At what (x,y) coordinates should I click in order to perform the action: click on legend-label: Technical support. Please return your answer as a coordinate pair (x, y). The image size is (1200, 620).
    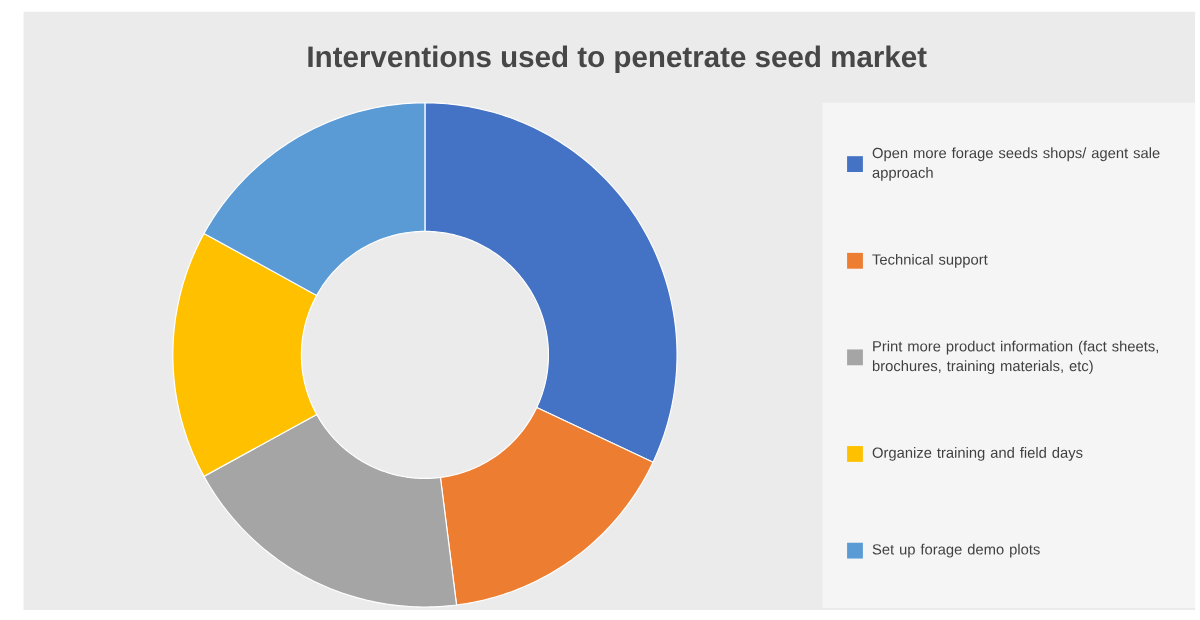
    Looking at the image, I should click on (930, 260).